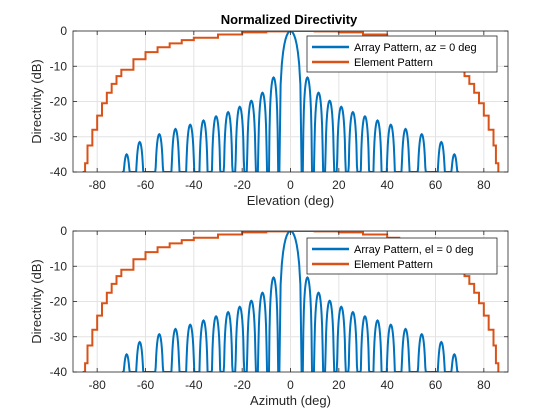 The height and width of the screenshot is (420, 560). I want to click on x-axis-label: Azimuth (deg), so click(290, 400).